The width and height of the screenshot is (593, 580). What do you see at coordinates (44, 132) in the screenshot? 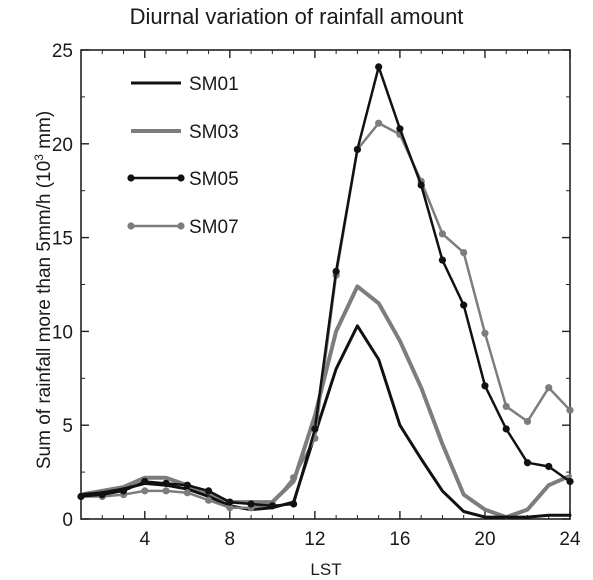
I see `y-axis-label-unit: mm)` at bounding box center [44, 132].